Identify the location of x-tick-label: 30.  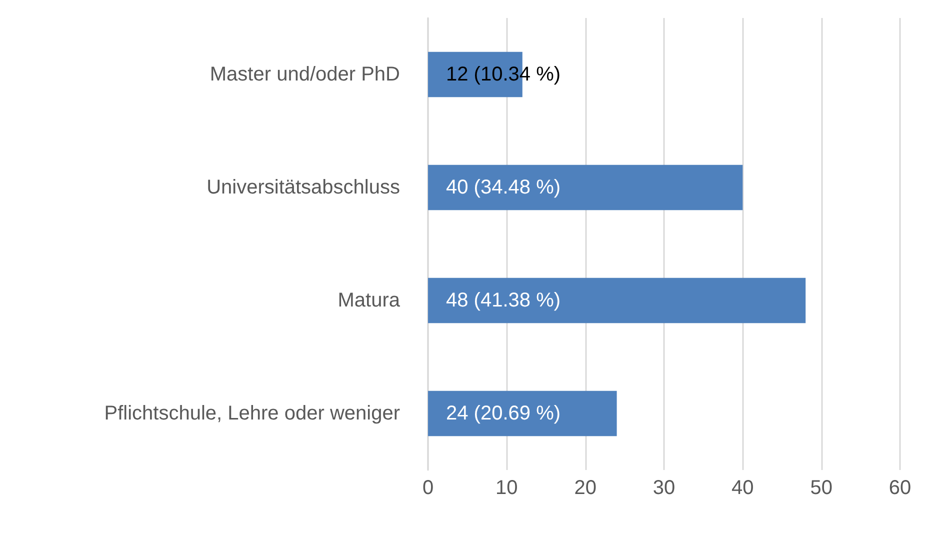
(664, 488).